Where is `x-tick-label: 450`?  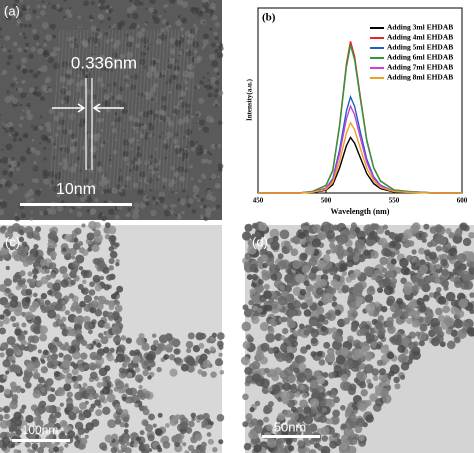 x-tick-label: 450 is located at coordinates (258, 201).